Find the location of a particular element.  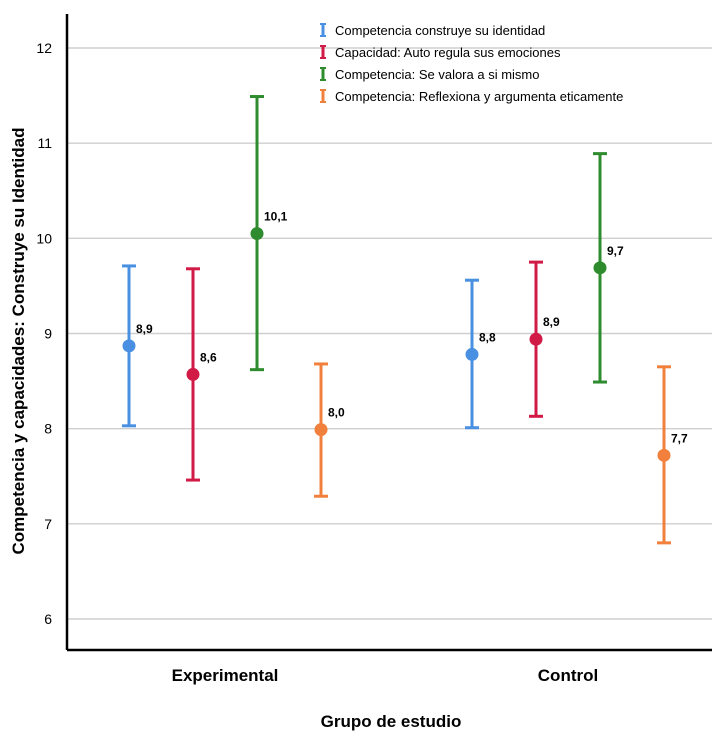

series-4: 8,0 7,7 is located at coordinates (501, 453).